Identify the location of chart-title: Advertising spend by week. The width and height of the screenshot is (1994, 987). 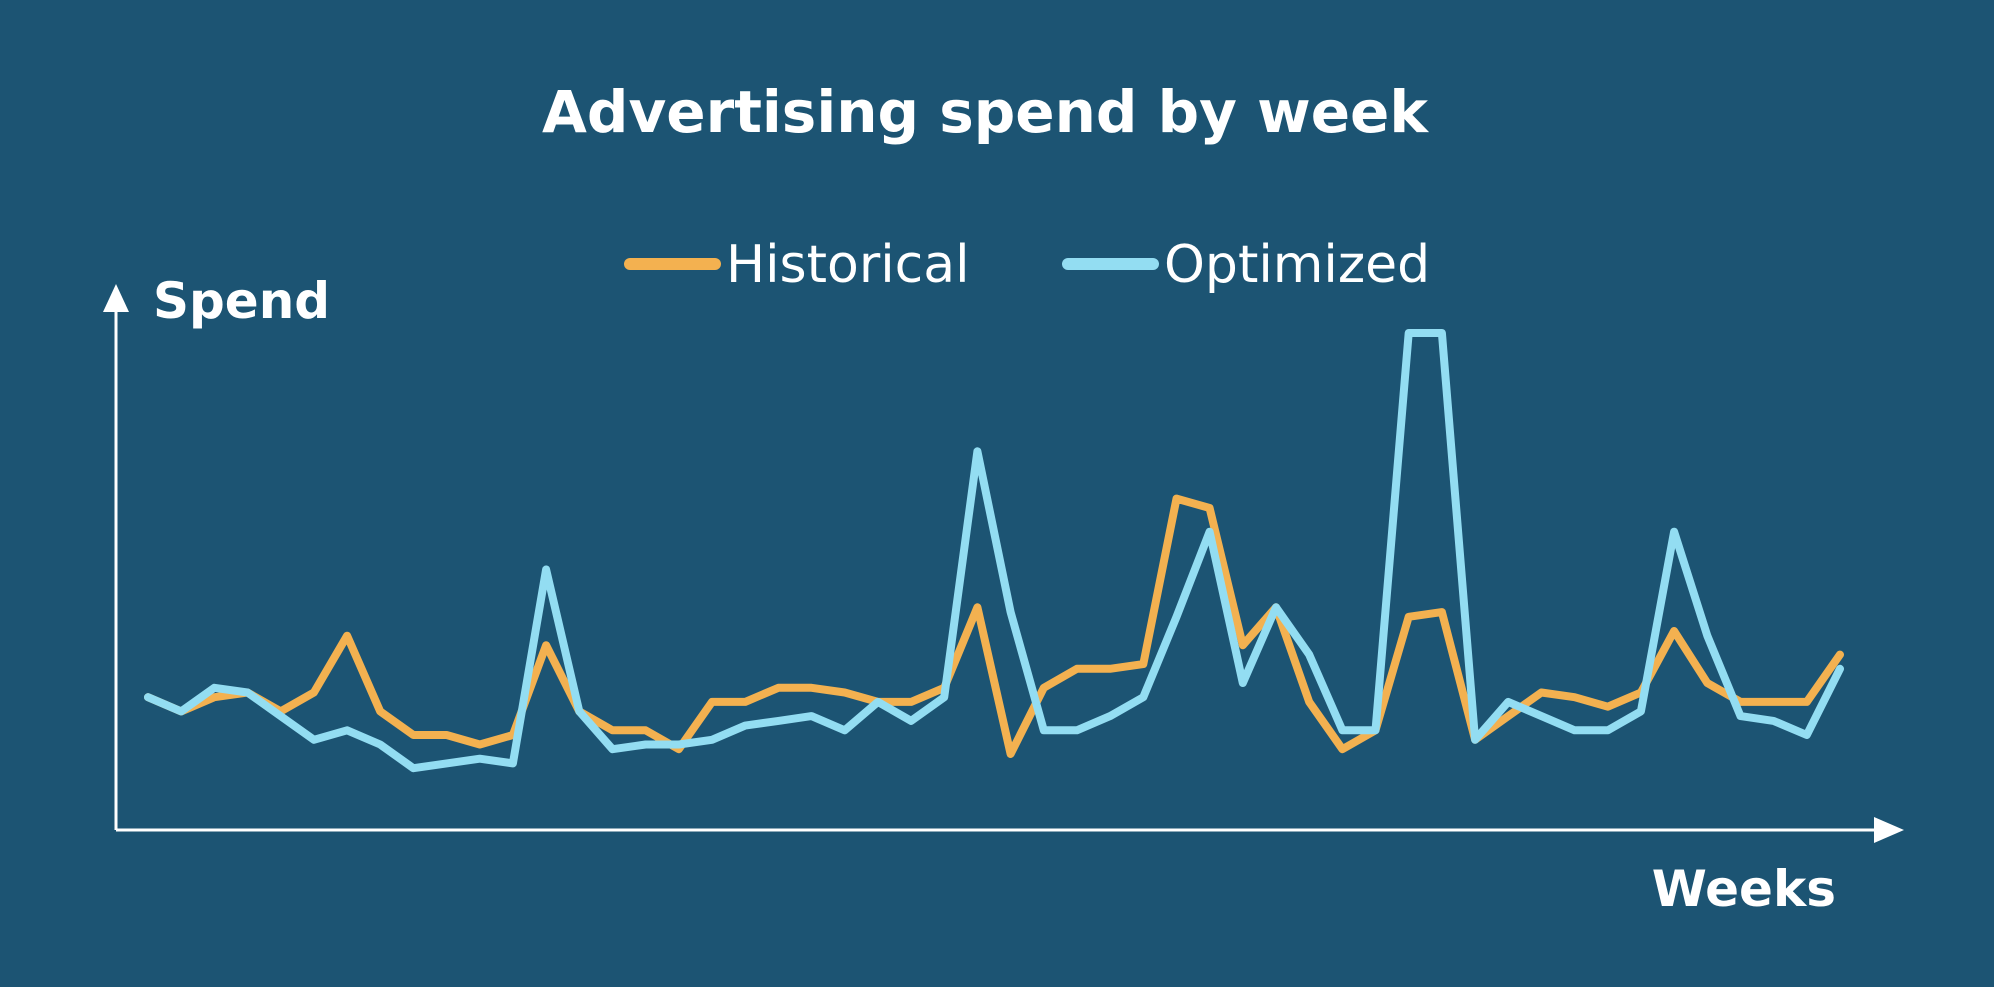
(985, 112).